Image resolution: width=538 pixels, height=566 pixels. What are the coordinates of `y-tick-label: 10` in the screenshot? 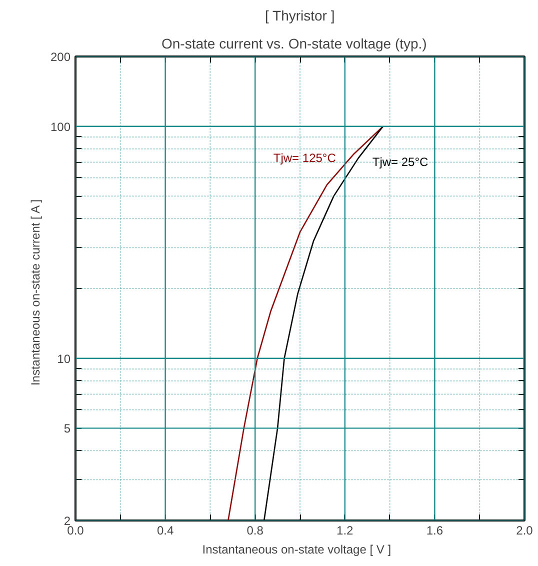 It's located at (64, 359).